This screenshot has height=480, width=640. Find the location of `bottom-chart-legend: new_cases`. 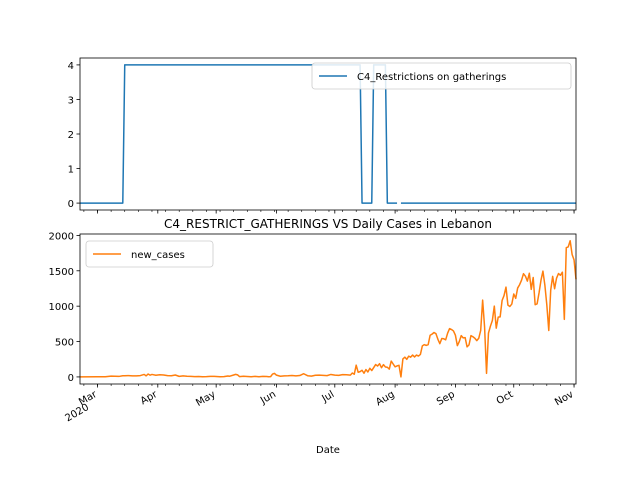

bottom-chart-legend: new_cases is located at coordinates (149, 254).